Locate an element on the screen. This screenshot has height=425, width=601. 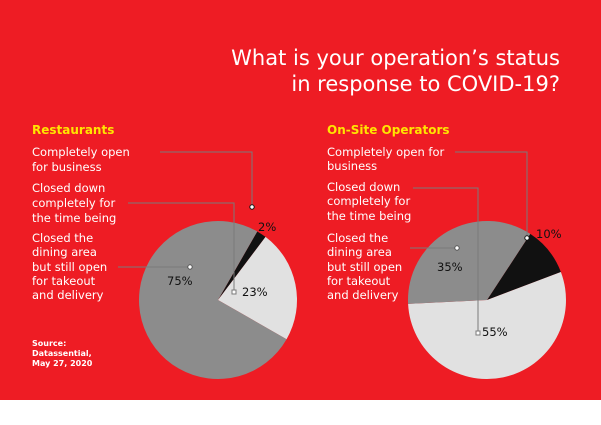
restaurants-title: Restaurants is located at coordinates (73, 130).